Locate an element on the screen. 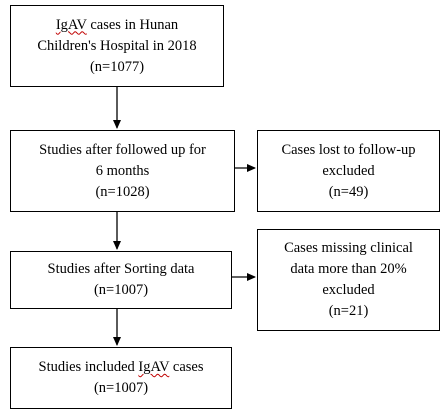 The image size is (447, 416). node-lost-count: (n=49) is located at coordinates (348, 191).